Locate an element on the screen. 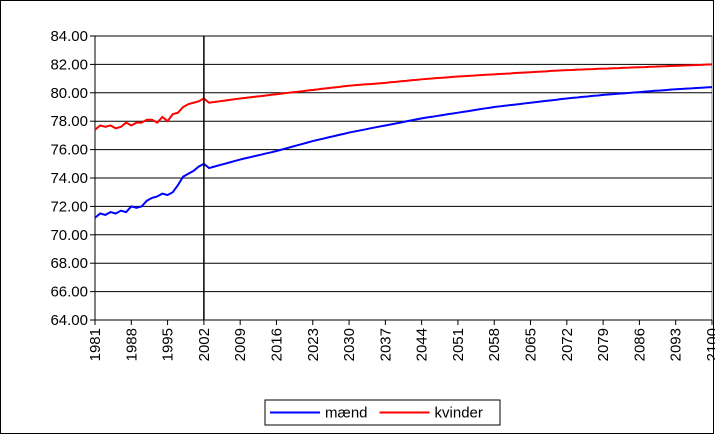  x-tick-label: 2093 is located at coordinates (676, 344).